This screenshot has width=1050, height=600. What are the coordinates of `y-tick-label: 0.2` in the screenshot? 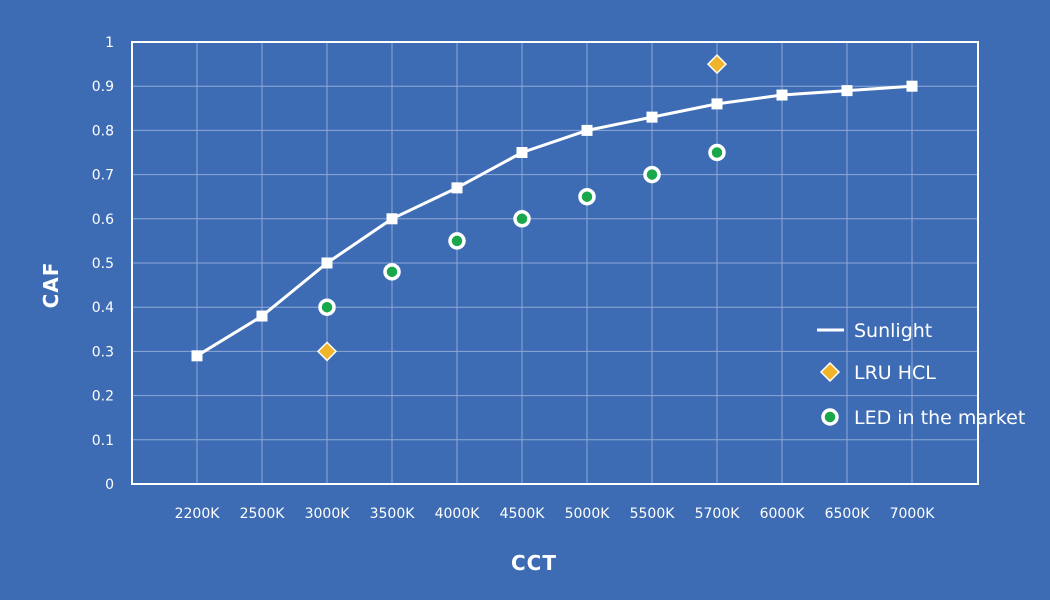 It's located at (103, 397).